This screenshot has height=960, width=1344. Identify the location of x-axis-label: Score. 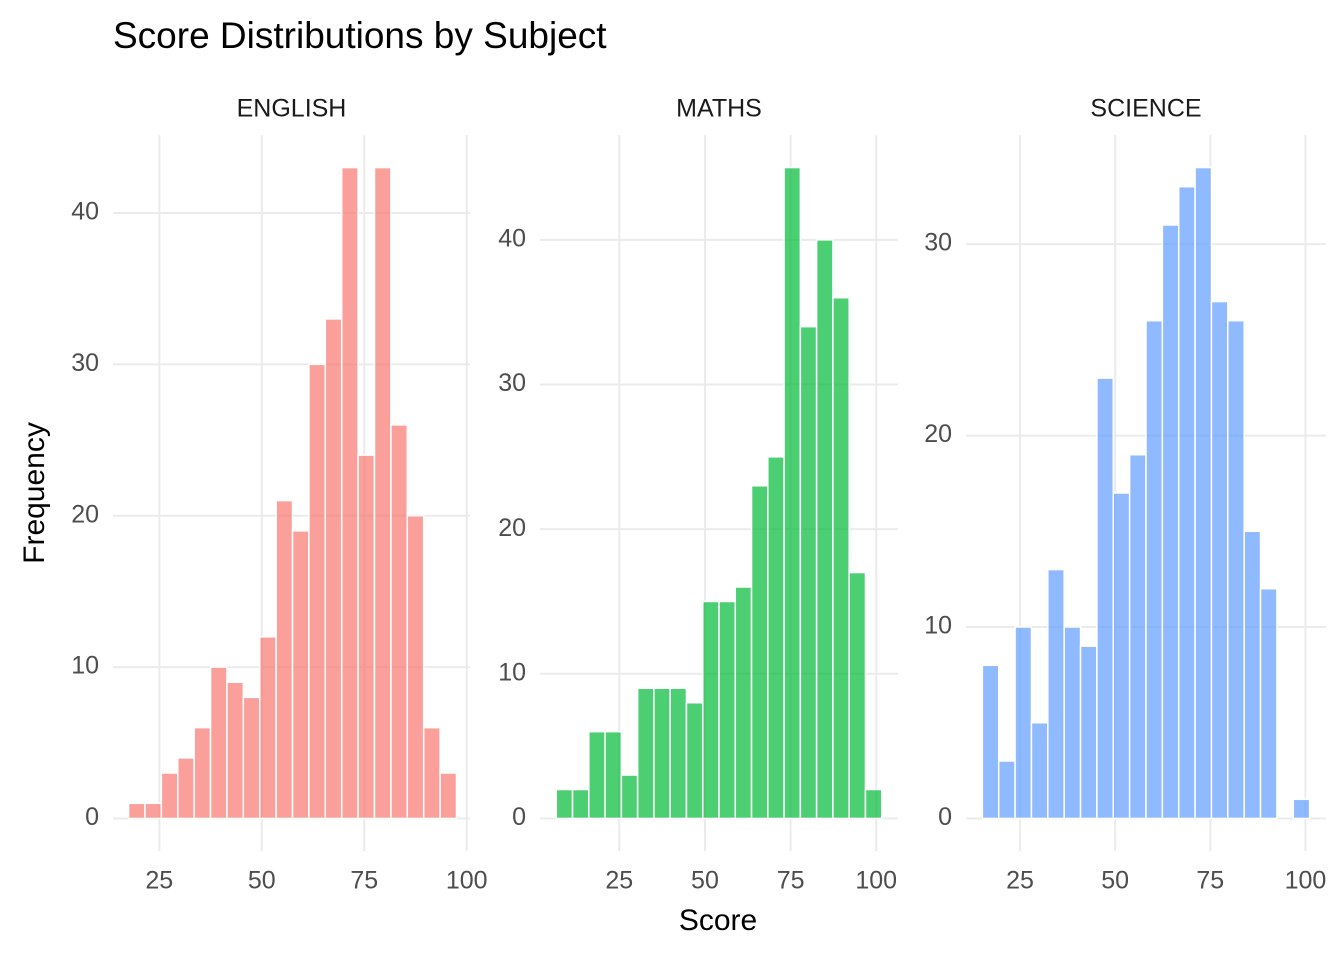
(718, 920).